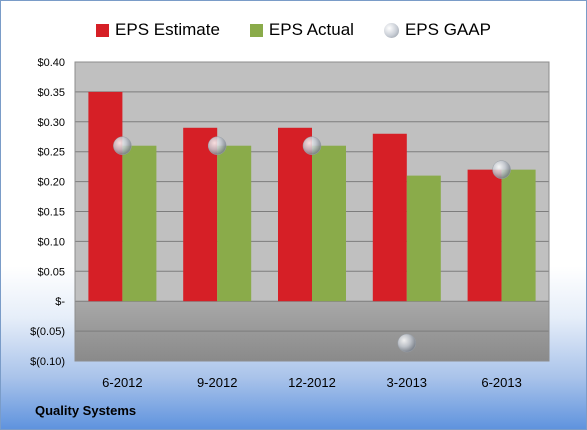 The height and width of the screenshot is (430, 587). What do you see at coordinates (391, 30) in the screenshot?
I see `legend-swatch-eps-gaap` at bounding box center [391, 30].